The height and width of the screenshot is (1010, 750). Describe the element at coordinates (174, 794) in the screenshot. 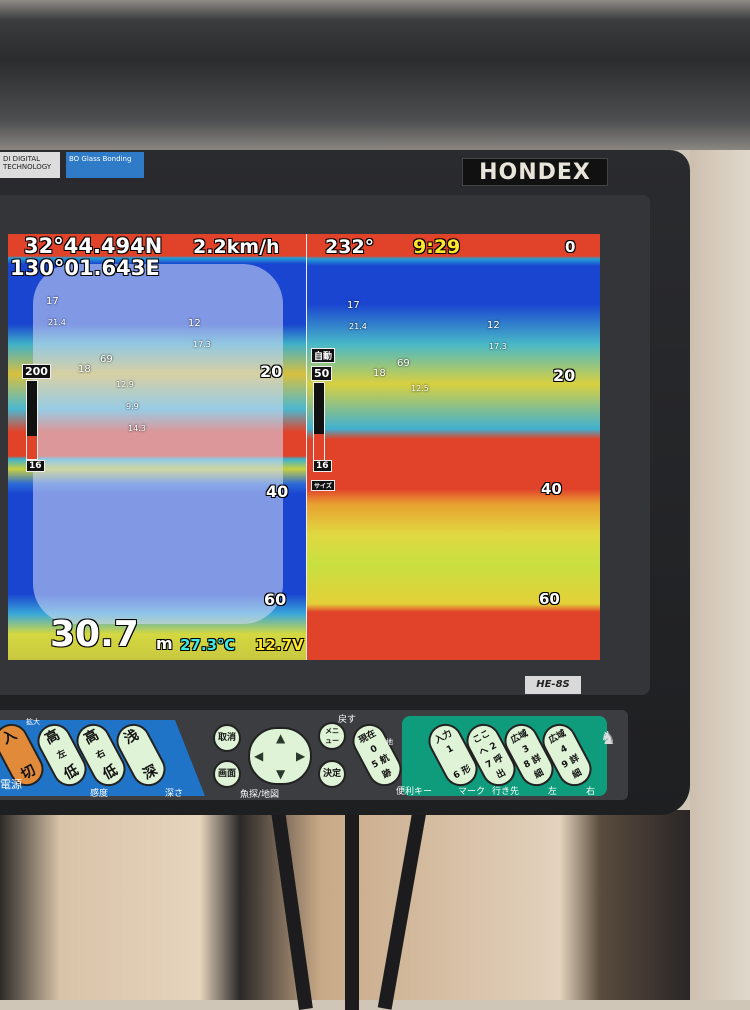

I see `depth-label: 深さ` at that location.